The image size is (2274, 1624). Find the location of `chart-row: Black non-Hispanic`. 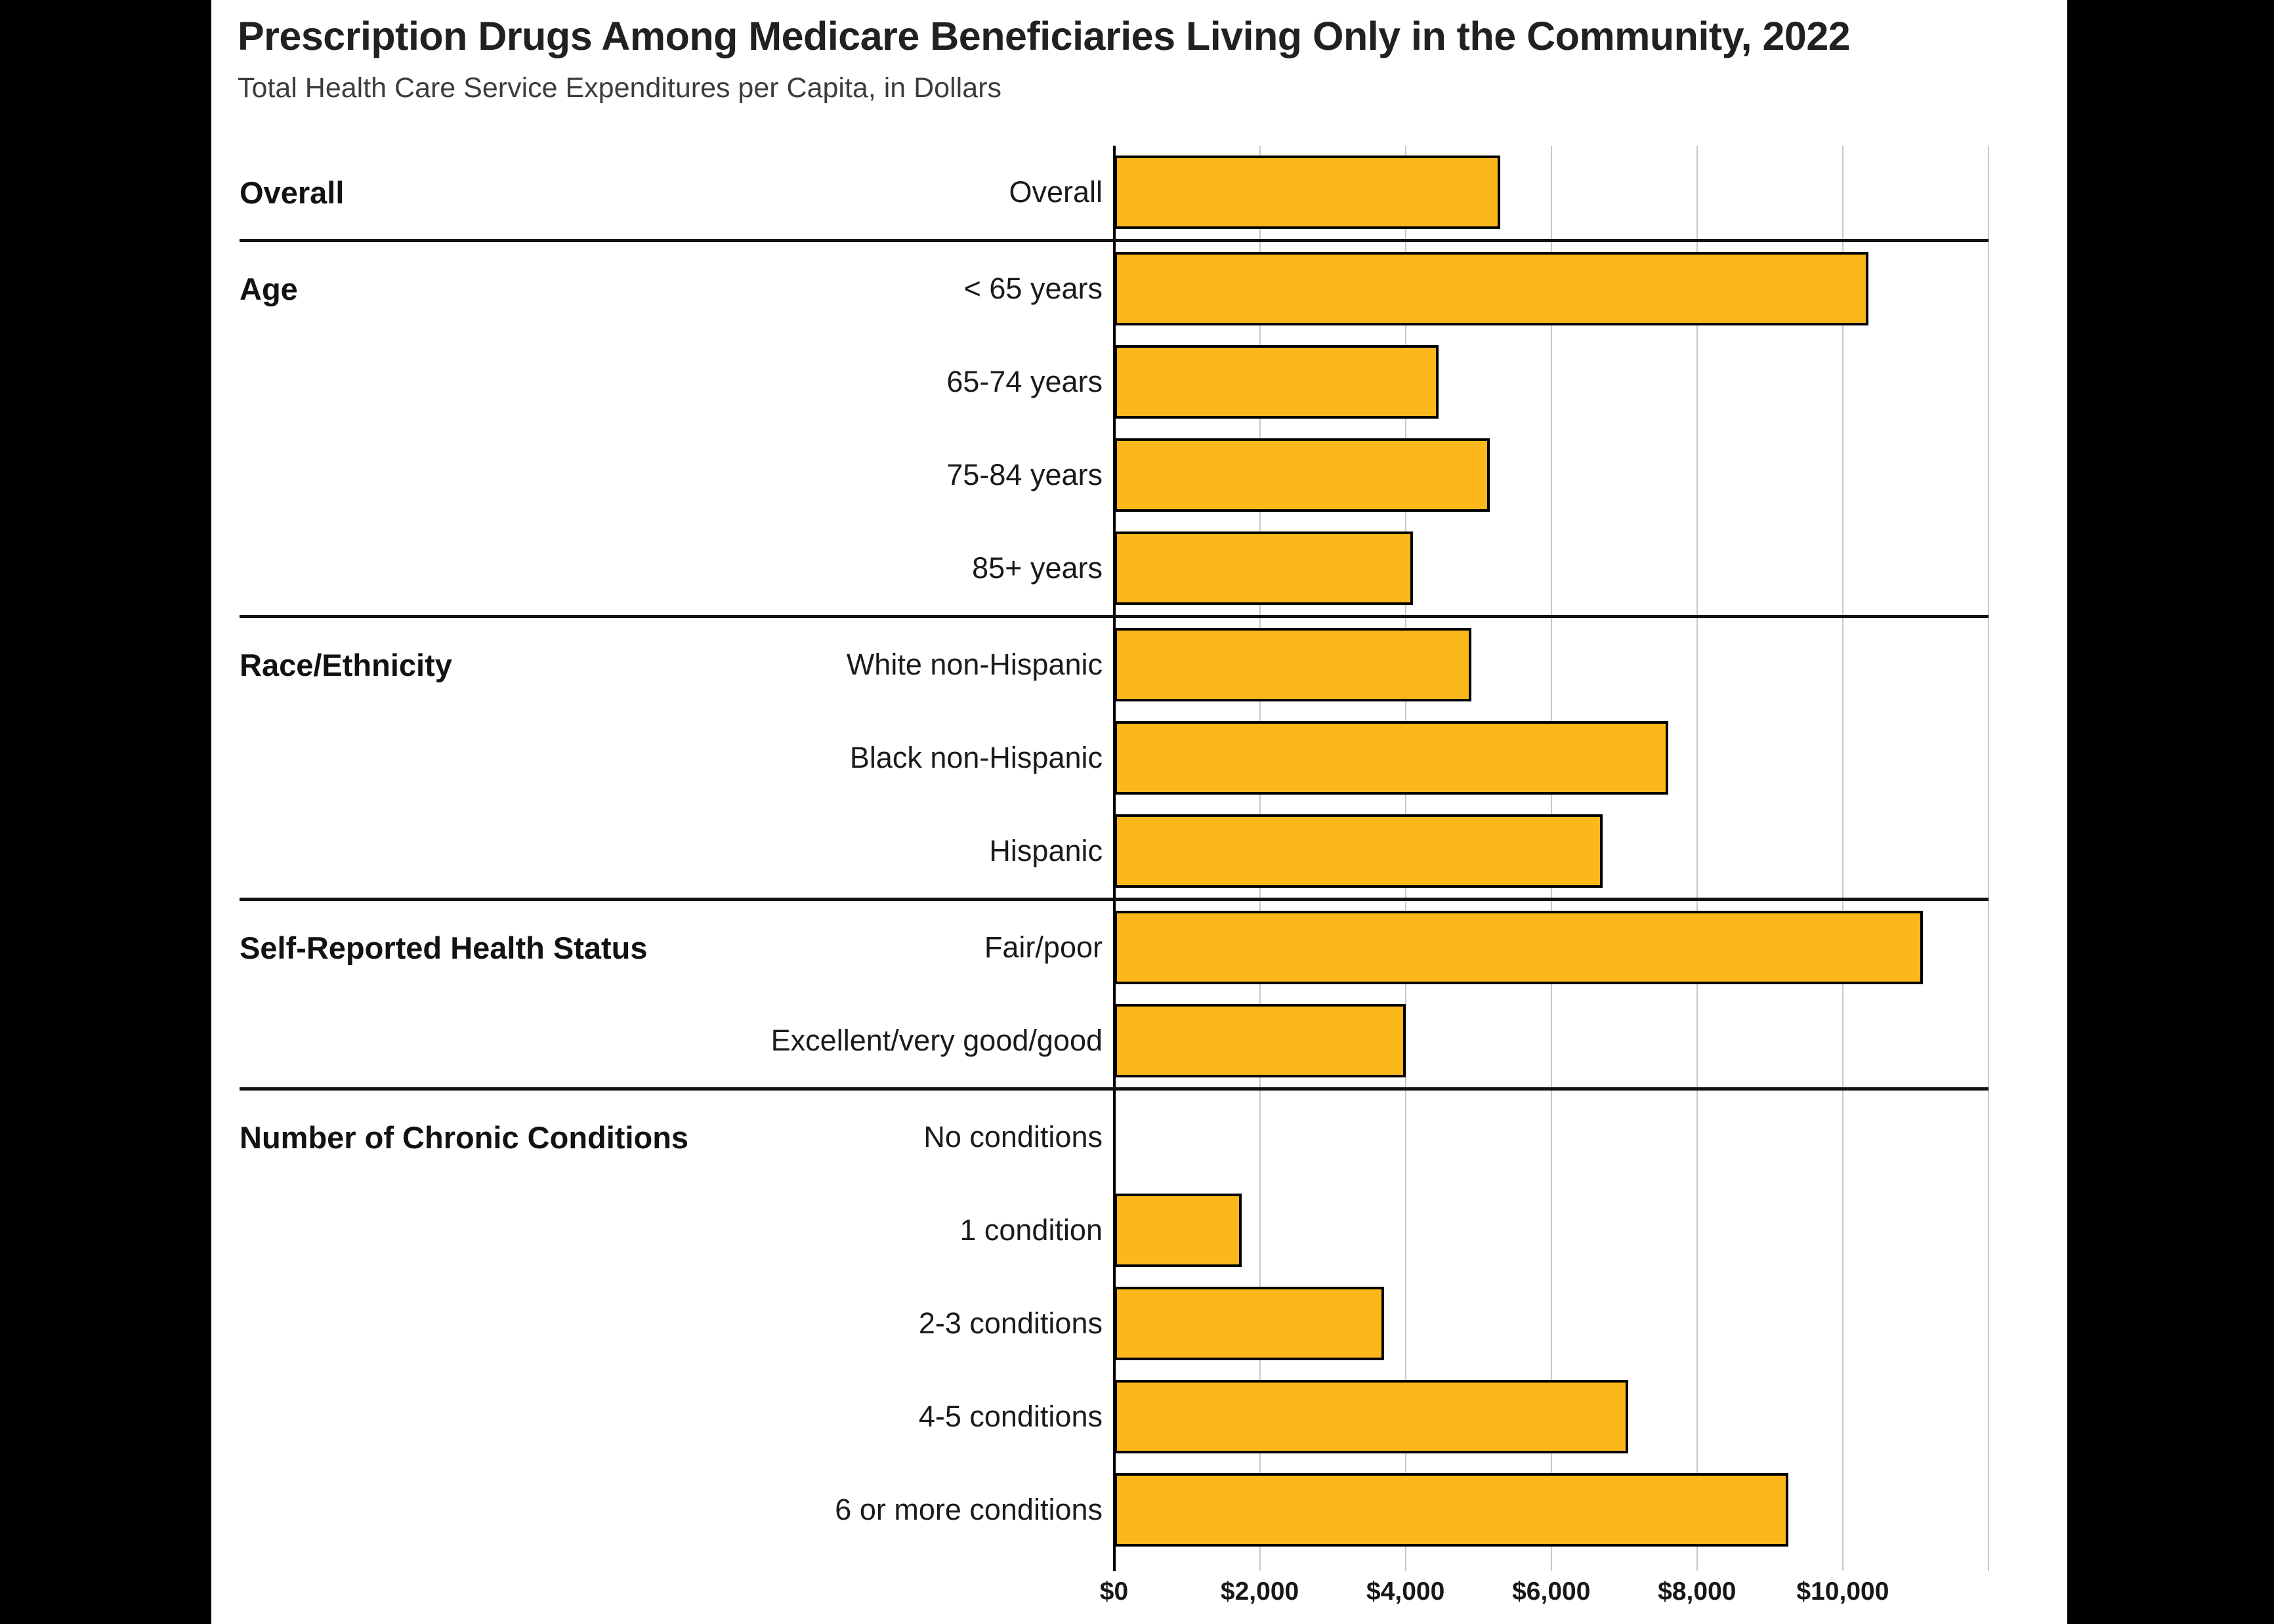

chart-row: Black non-Hispanic is located at coordinates (1114, 757).